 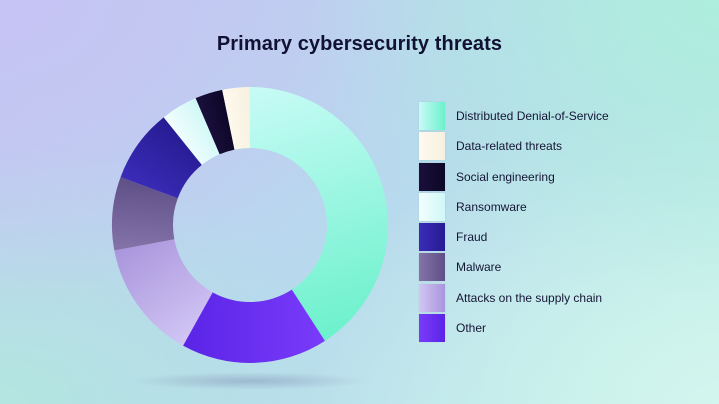 I want to click on legend-label: Fraud, so click(x=472, y=237).